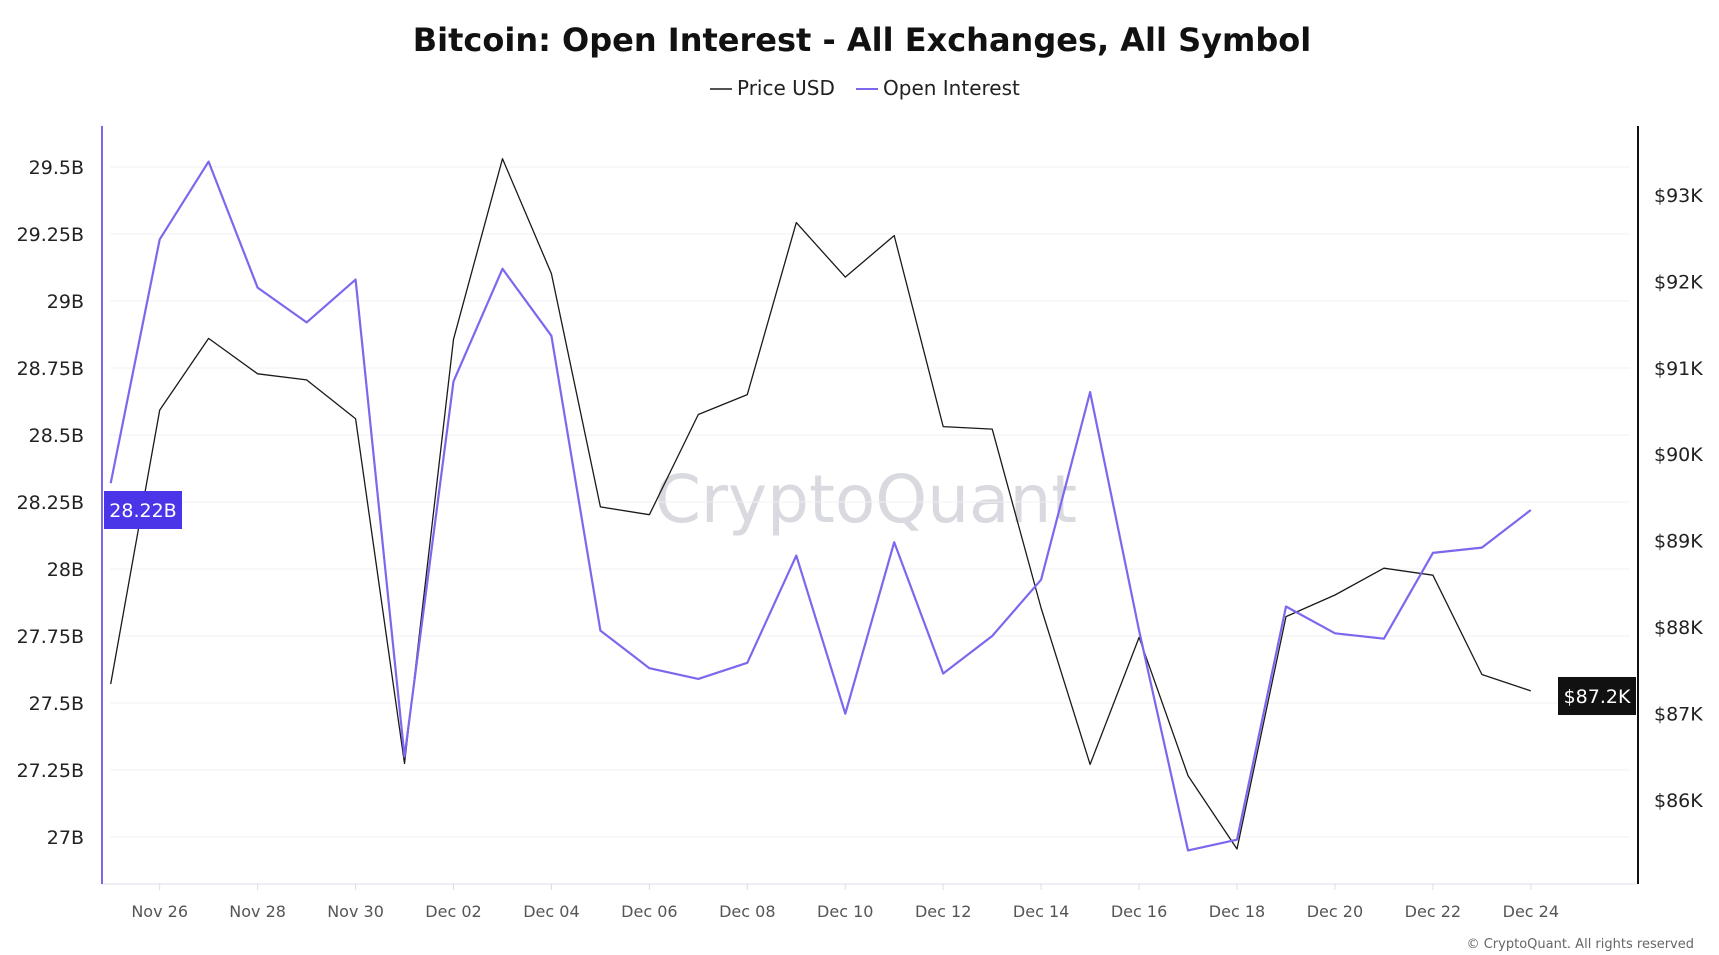 This screenshot has height=955, width=1719. Describe the element at coordinates (943, 911) in the screenshot. I see `x-tick-label: Dec 12` at that location.